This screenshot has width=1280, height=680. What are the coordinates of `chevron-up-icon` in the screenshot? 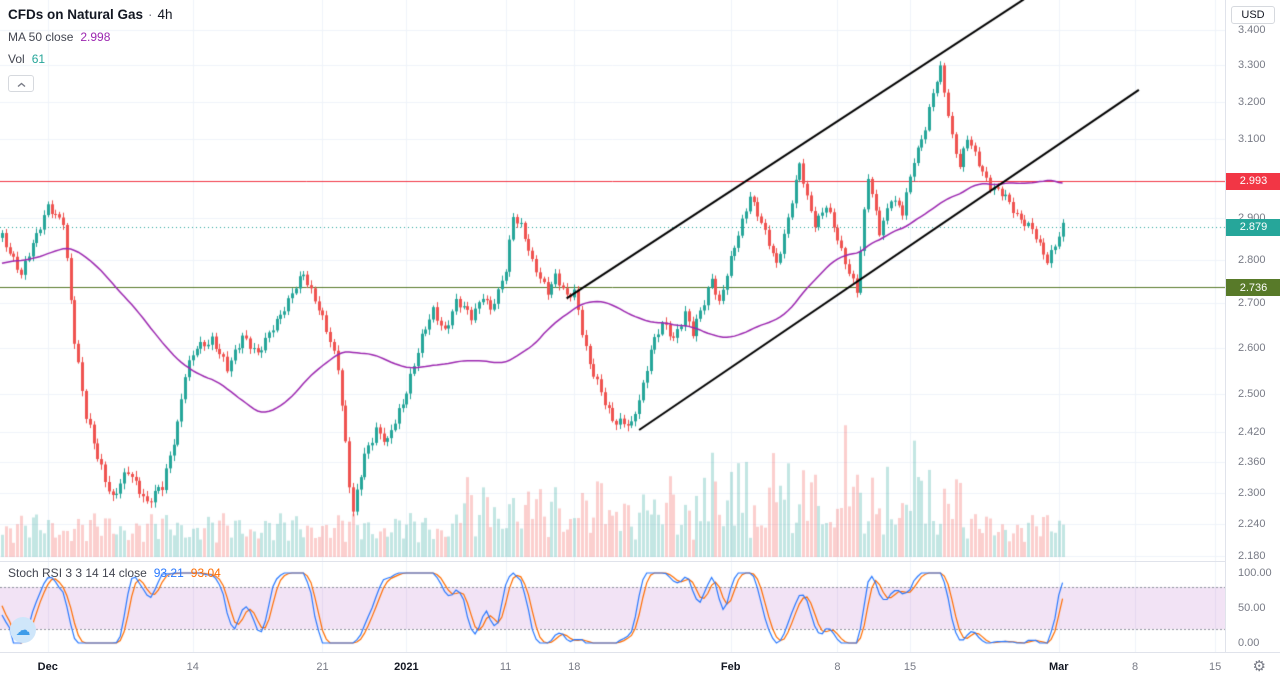 It's located at (21, 83).